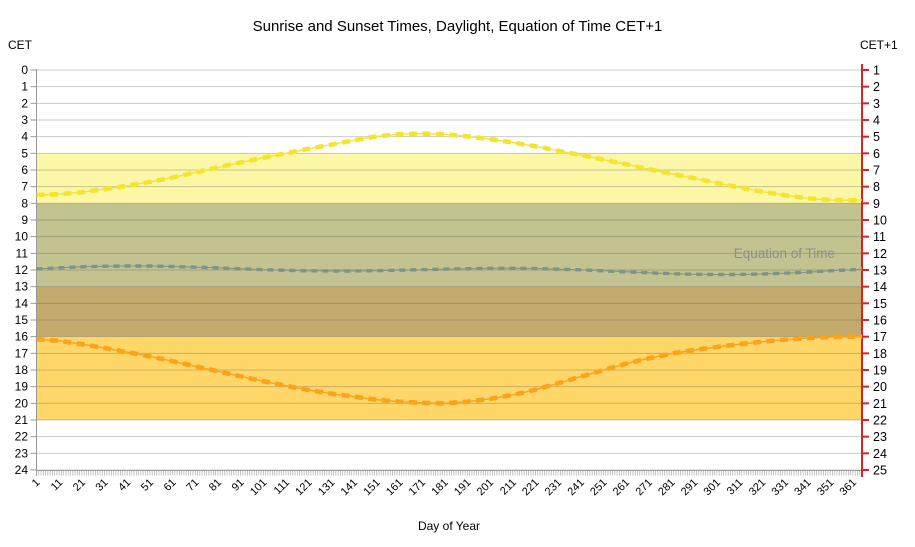 The width and height of the screenshot is (915, 547). Describe the element at coordinates (20, 45) in the screenshot. I see `left-axis-title: CET` at that location.